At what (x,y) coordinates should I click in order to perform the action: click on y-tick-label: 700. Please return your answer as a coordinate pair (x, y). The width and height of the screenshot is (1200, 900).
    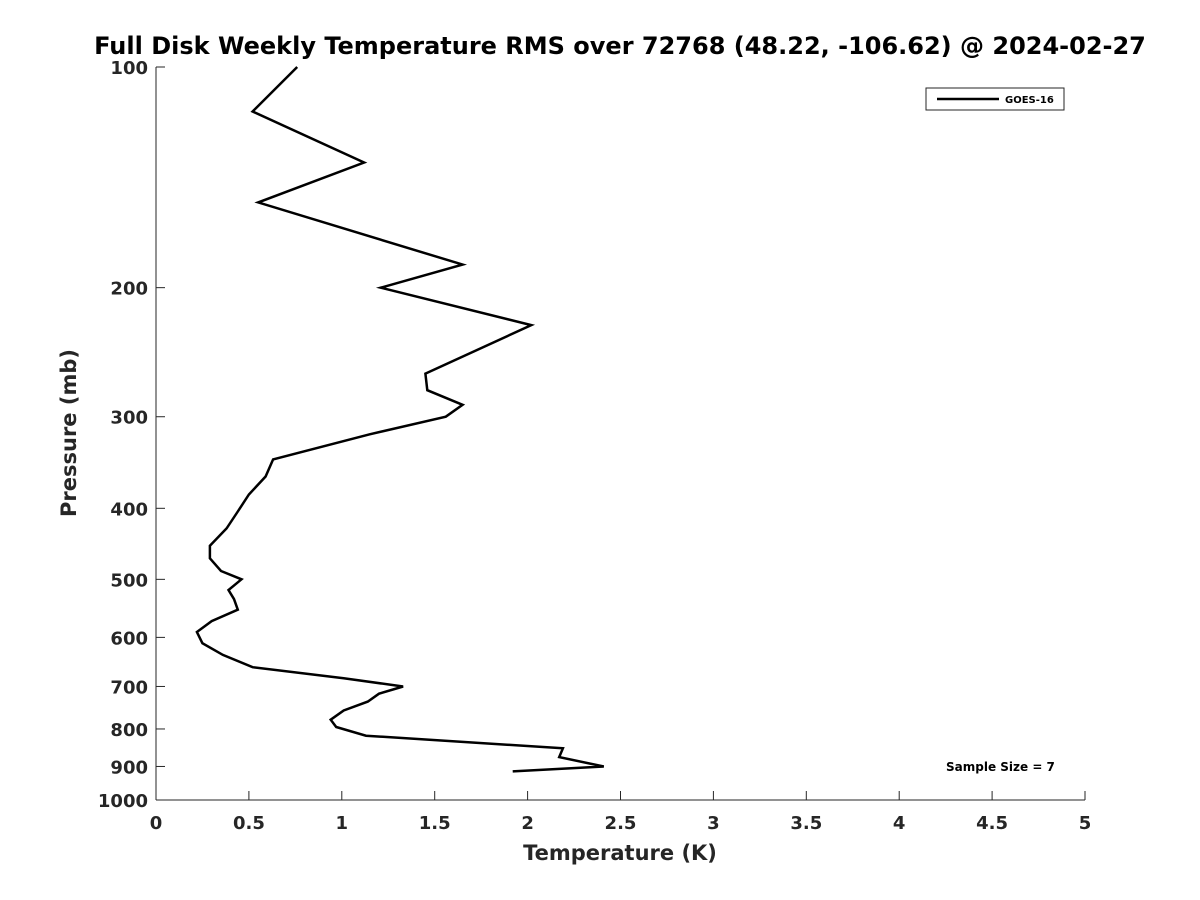
    Looking at the image, I should click on (129, 687).